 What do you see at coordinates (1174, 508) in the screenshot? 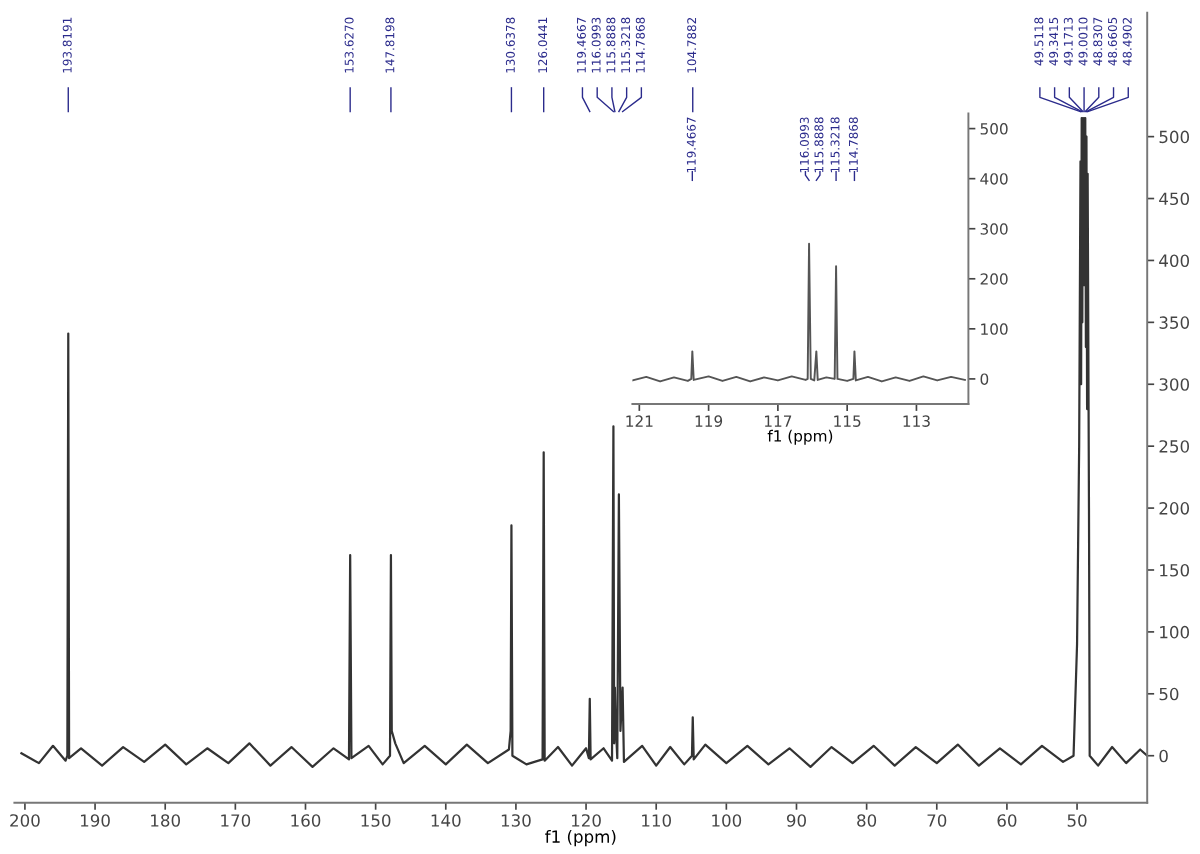
I see `y-tick-label: 200` at bounding box center [1174, 508].